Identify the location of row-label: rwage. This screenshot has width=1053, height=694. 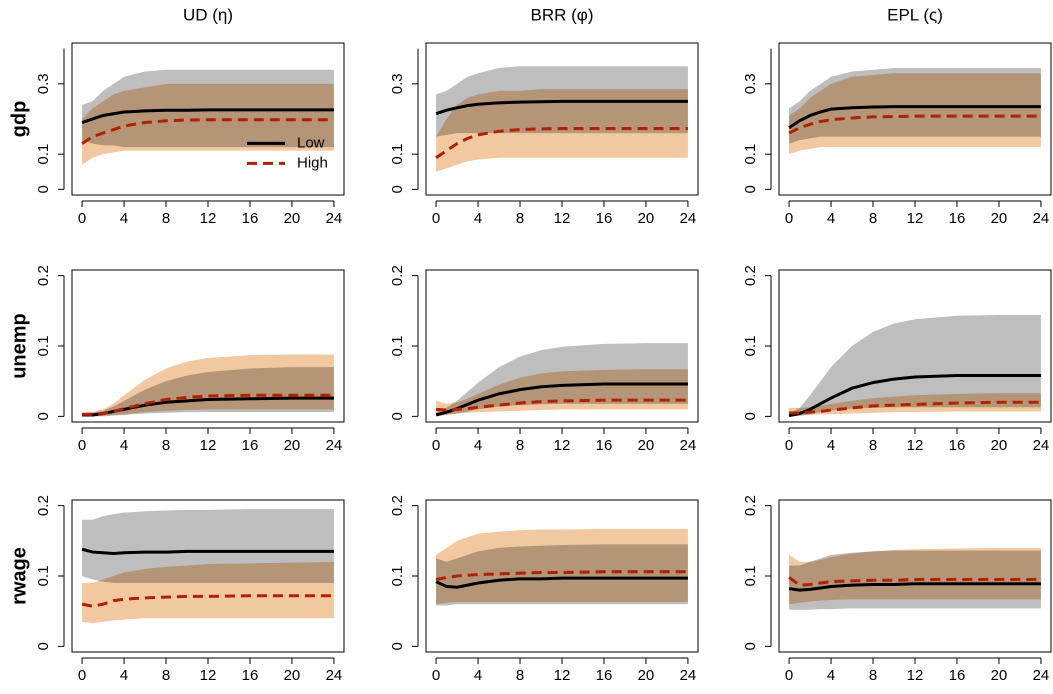
(19, 576).